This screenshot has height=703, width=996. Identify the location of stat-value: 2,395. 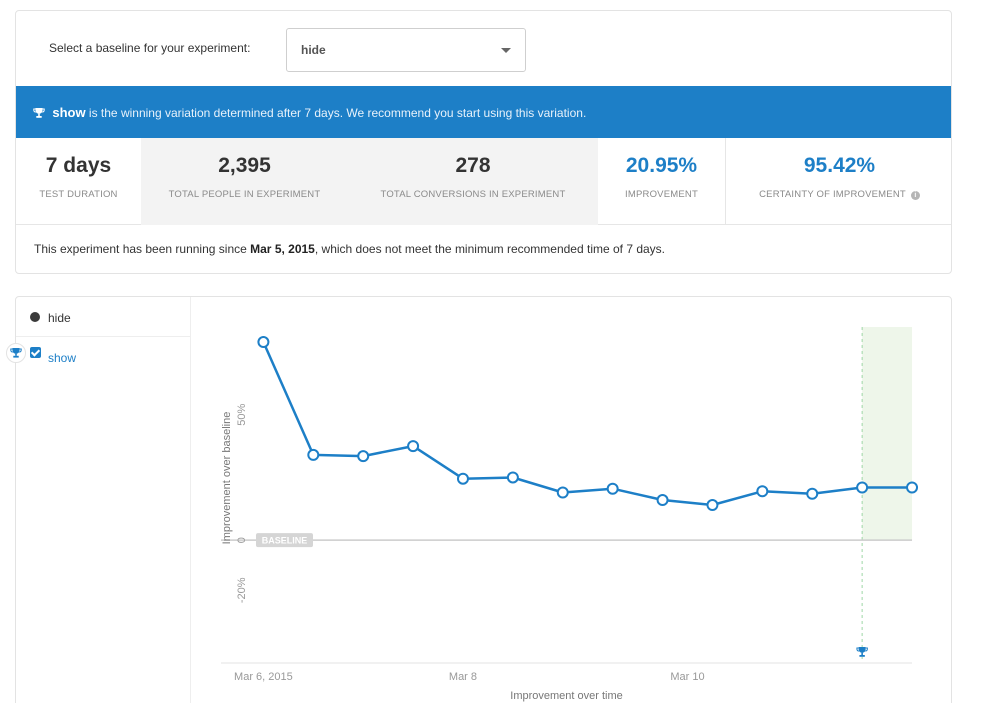
(244, 165).